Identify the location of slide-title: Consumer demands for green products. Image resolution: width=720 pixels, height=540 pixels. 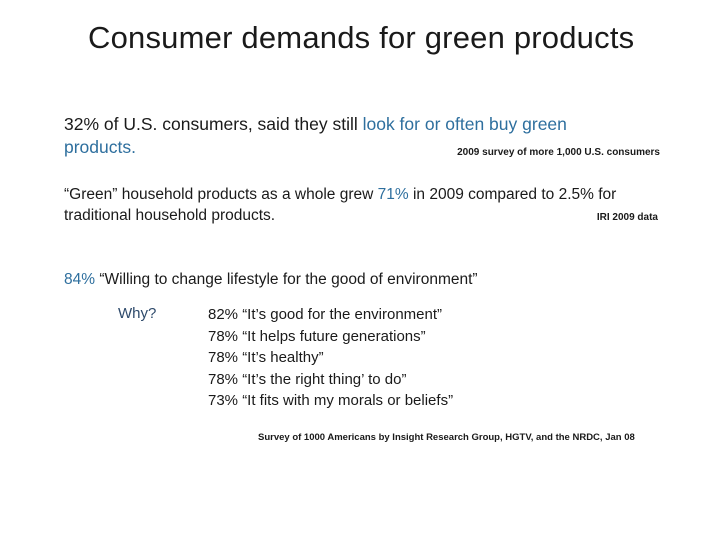
(361, 37).